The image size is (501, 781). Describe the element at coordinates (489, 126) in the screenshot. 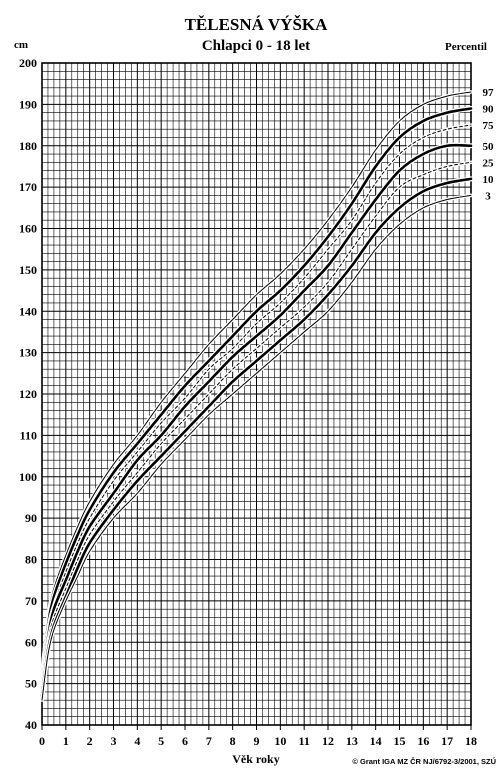

I see `percentile-label-p75: 75` at that location.